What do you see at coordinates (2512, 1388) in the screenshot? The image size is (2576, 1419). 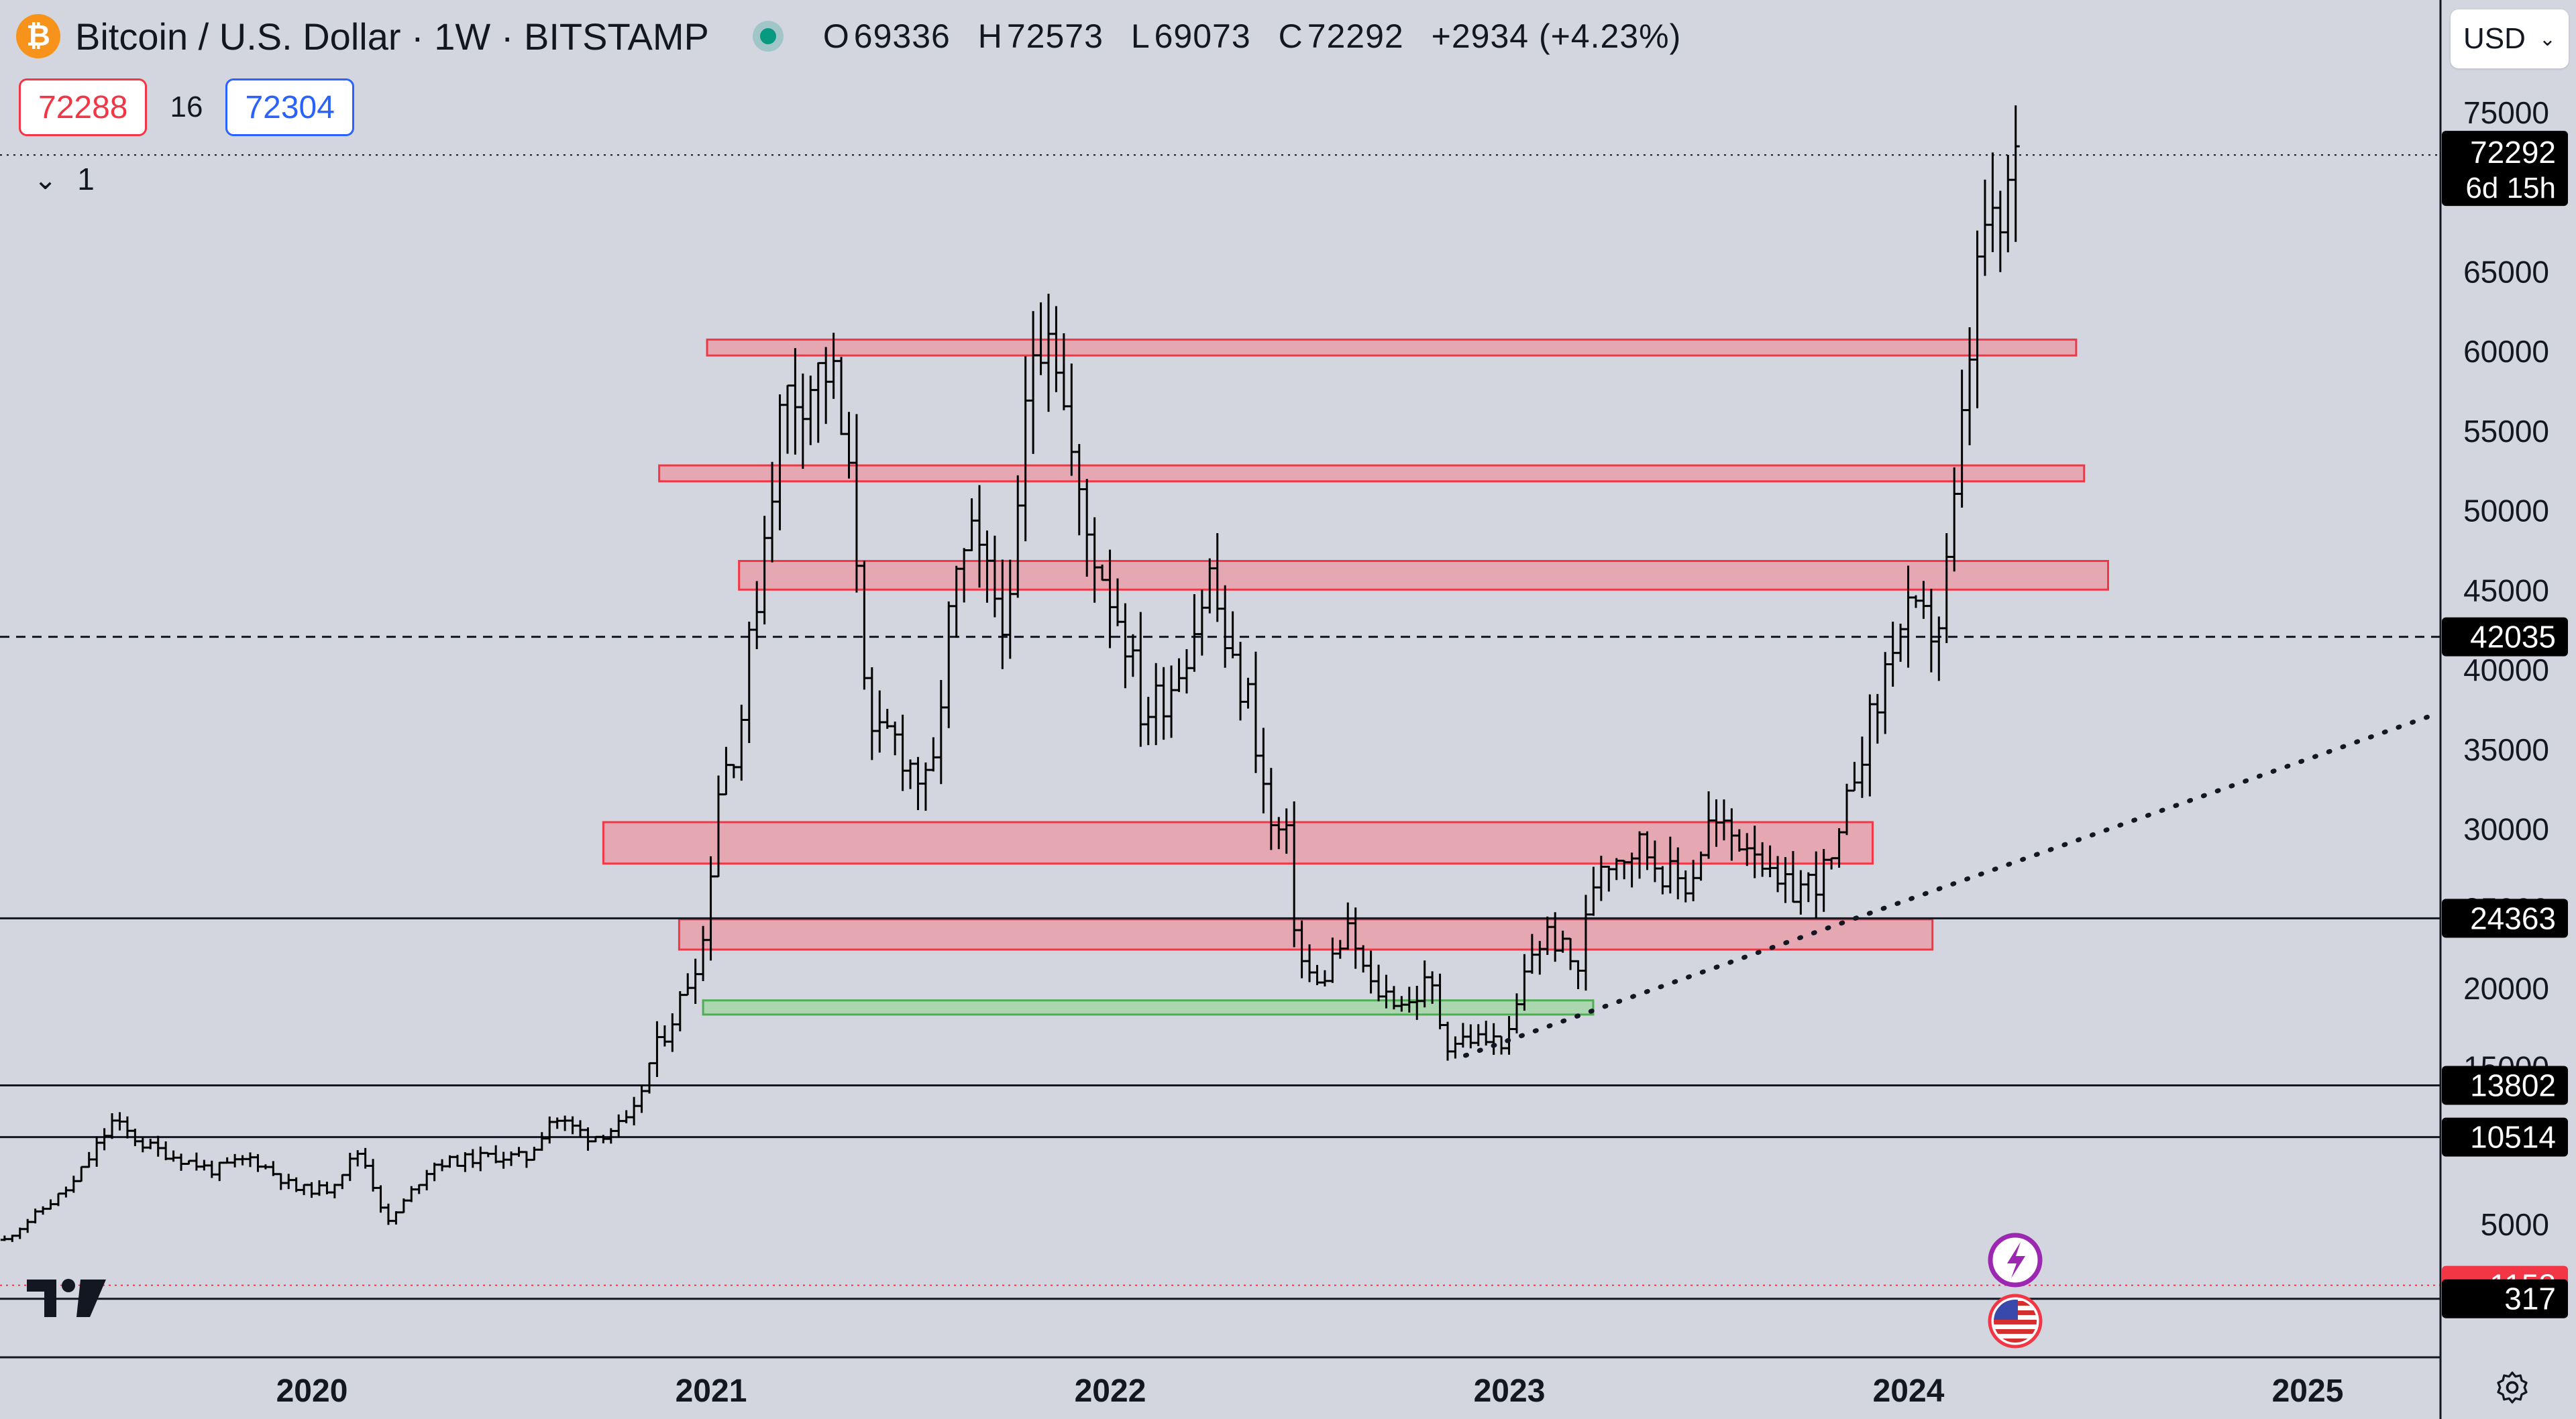 I see `gear-icon` at bounding box center [2512, 1388].